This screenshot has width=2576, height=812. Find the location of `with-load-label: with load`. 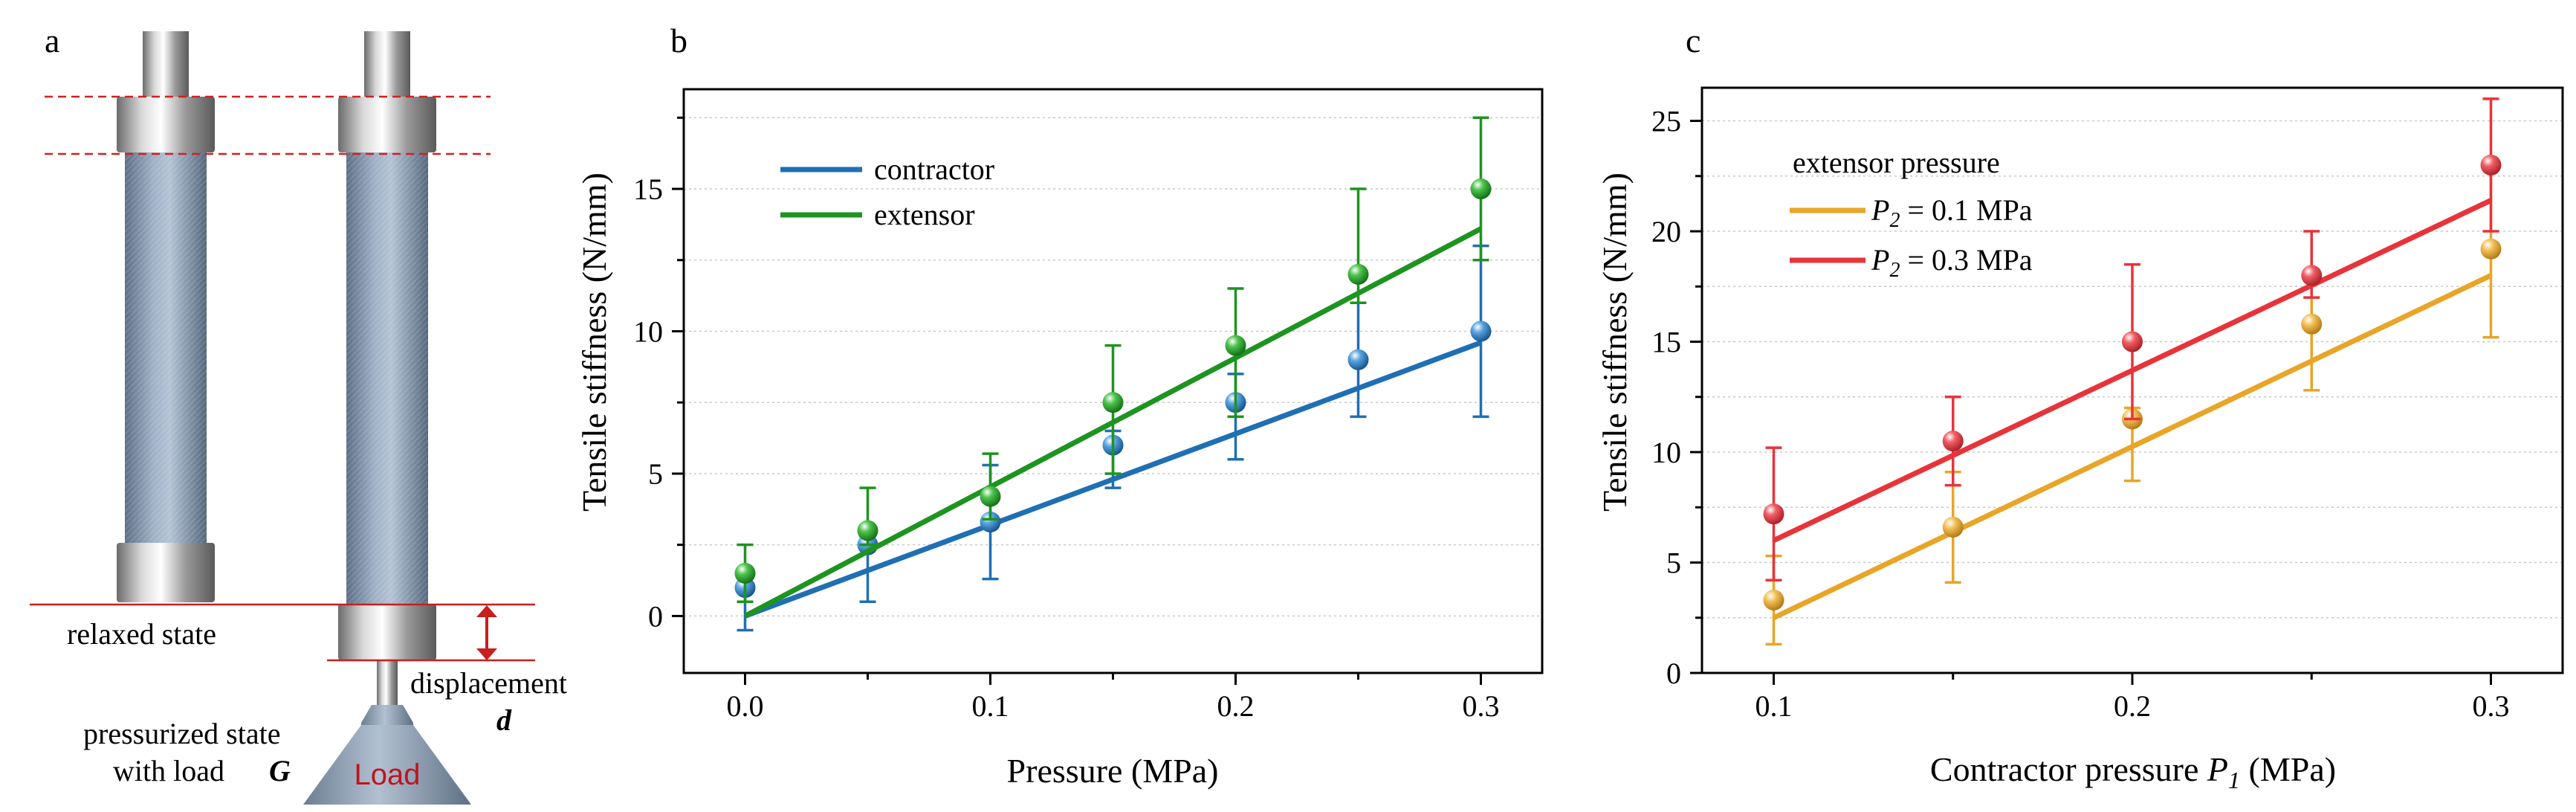

with-load-label: with load is located at coordinates (168, 770).